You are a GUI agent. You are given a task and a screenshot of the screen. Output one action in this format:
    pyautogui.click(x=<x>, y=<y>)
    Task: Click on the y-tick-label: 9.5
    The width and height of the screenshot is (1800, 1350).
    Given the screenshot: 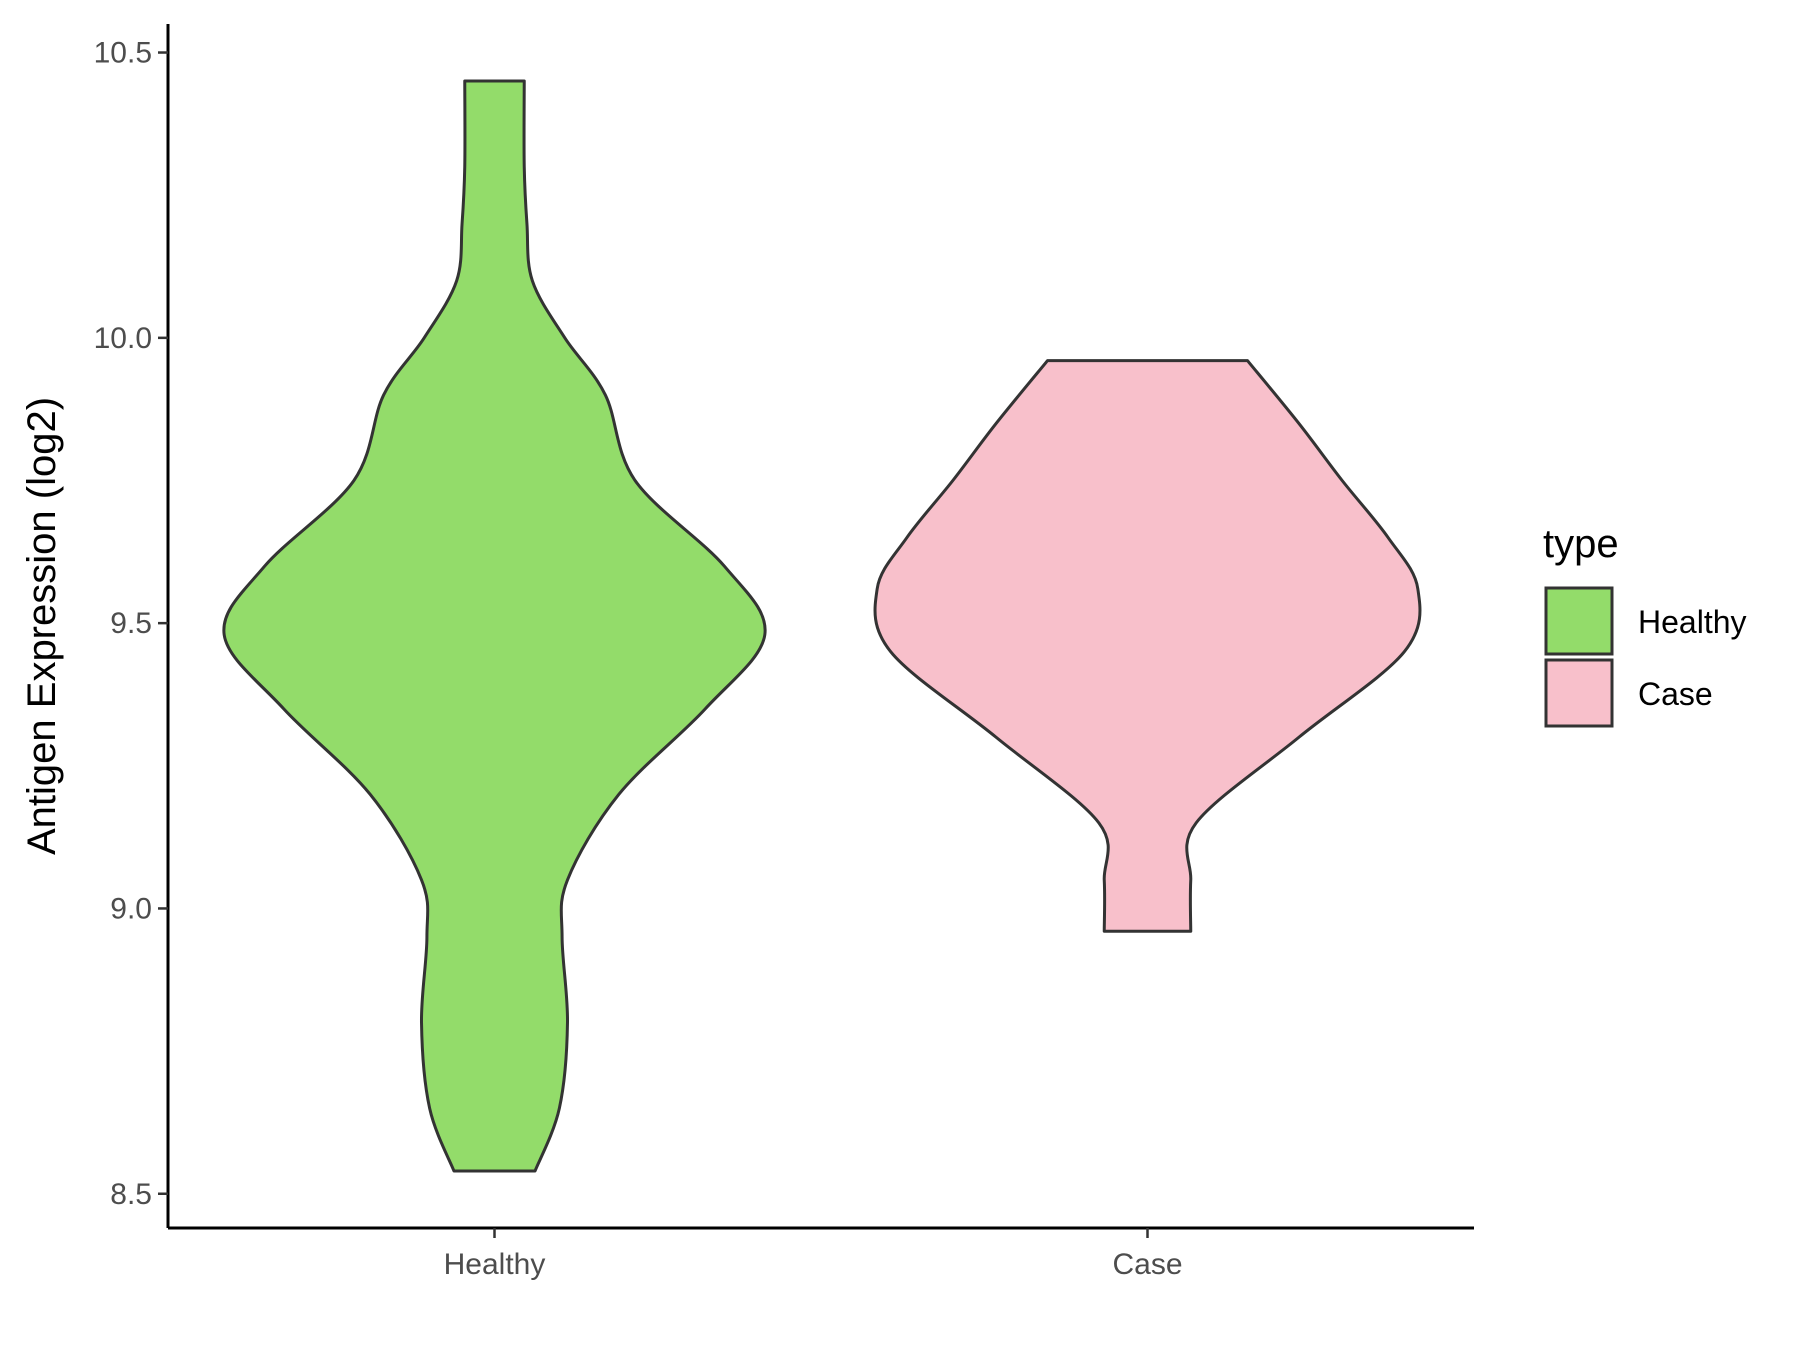 What is the action you would take?
    pyautogui.click(x=131, y=623)
    